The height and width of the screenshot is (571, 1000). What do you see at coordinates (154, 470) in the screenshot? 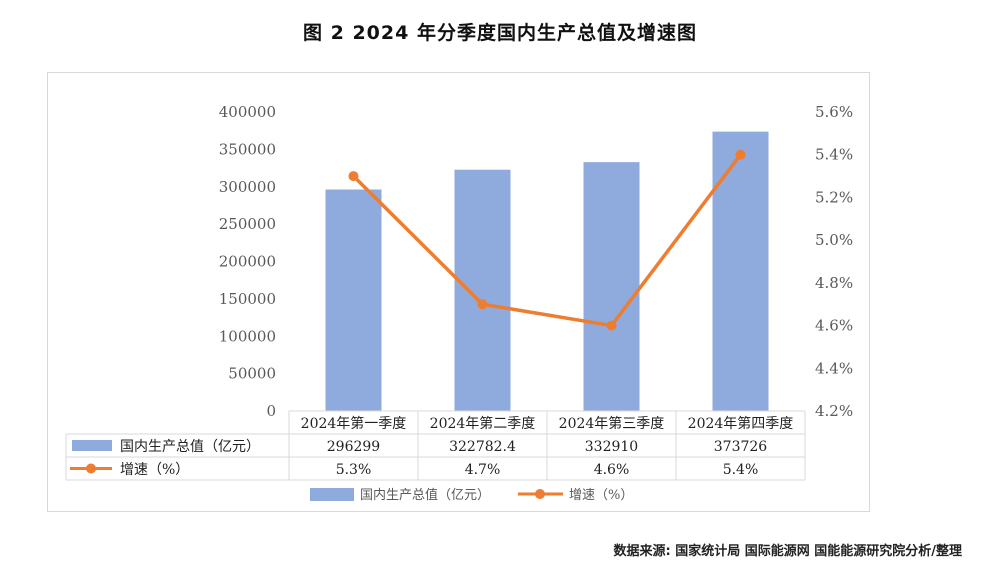
I see `table-series-name: 增速（%）` at bounding box center [154, 470].